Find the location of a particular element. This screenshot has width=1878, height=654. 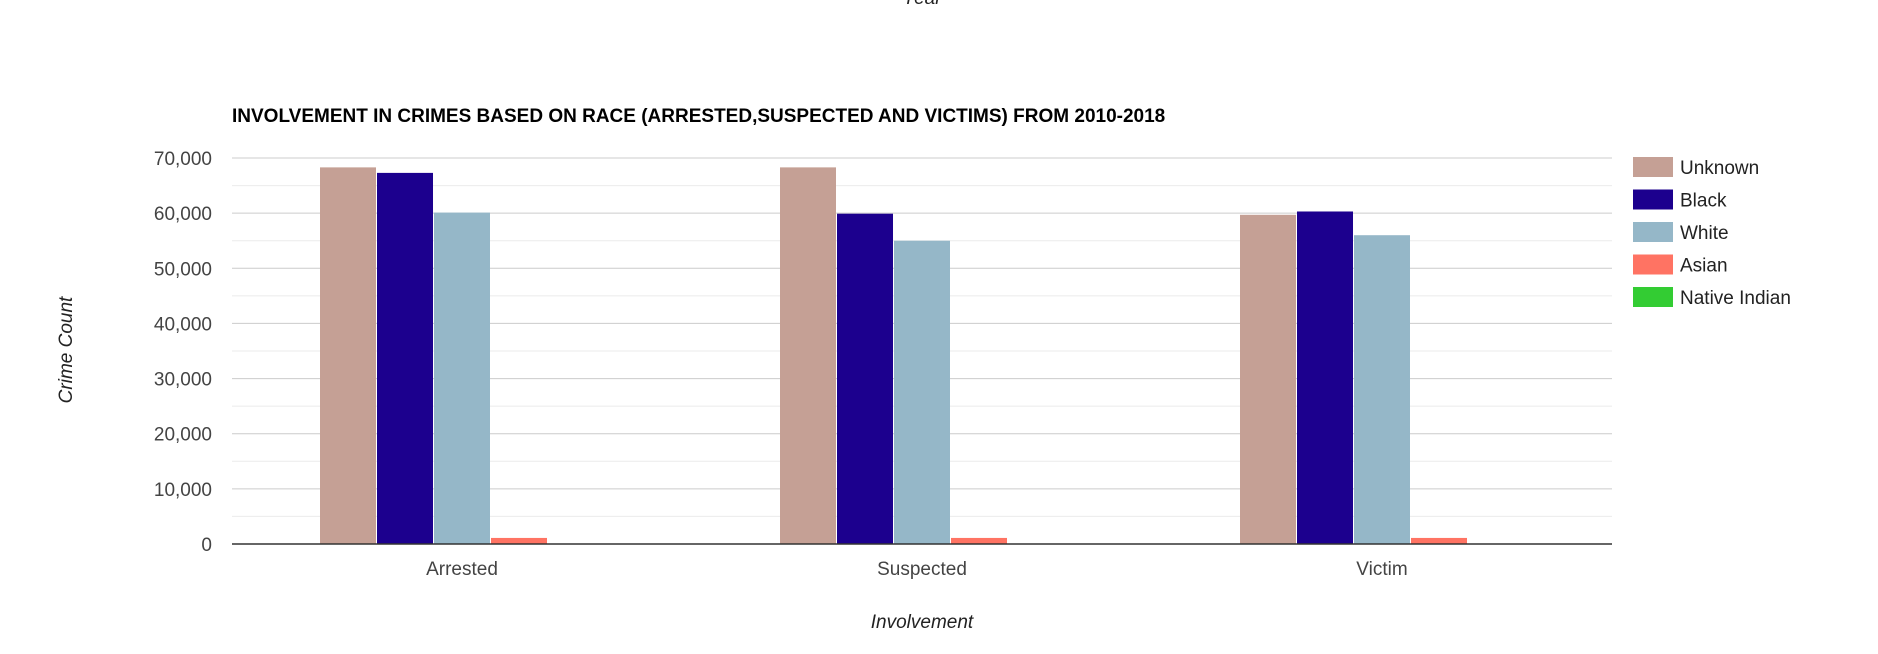

bar-white-arrested is located at coordinates (462, 378).